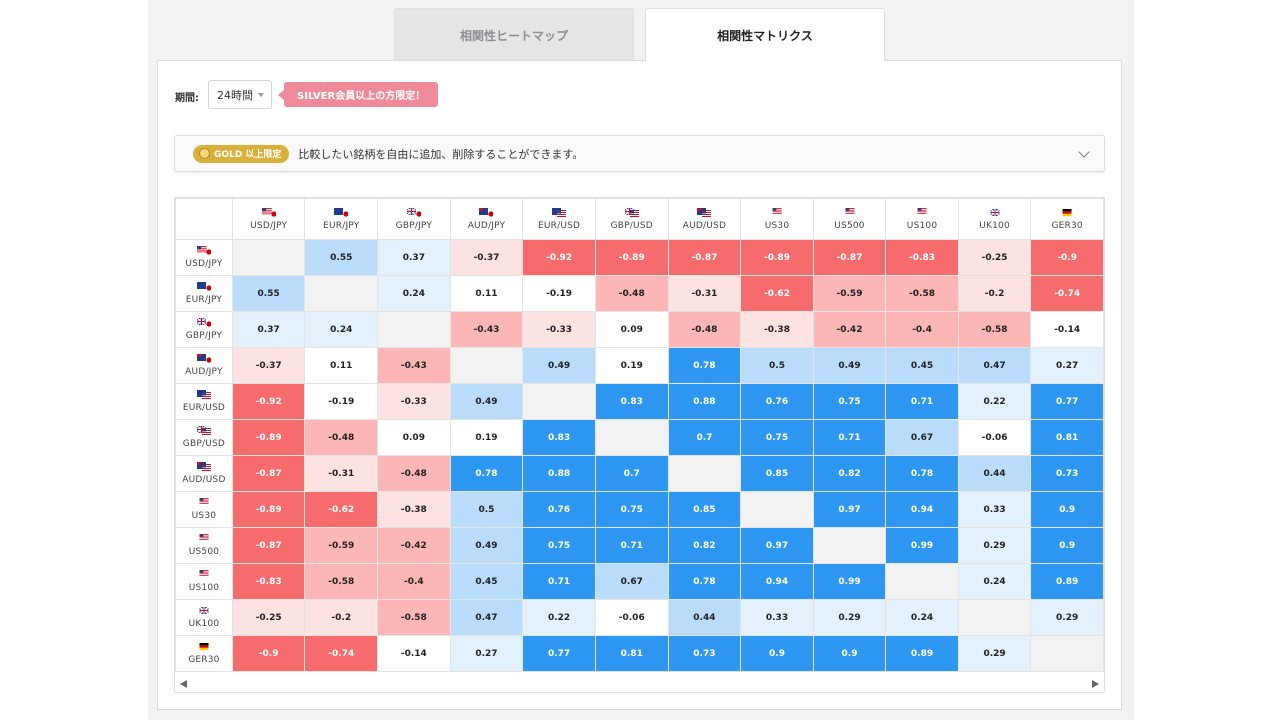 The width and height of the screenshot is (1280, 720). What do you see at coordinates (704, 293) in the screenshot?
I see `matrix-cell: -0.31` at bounding box center [704, 293].